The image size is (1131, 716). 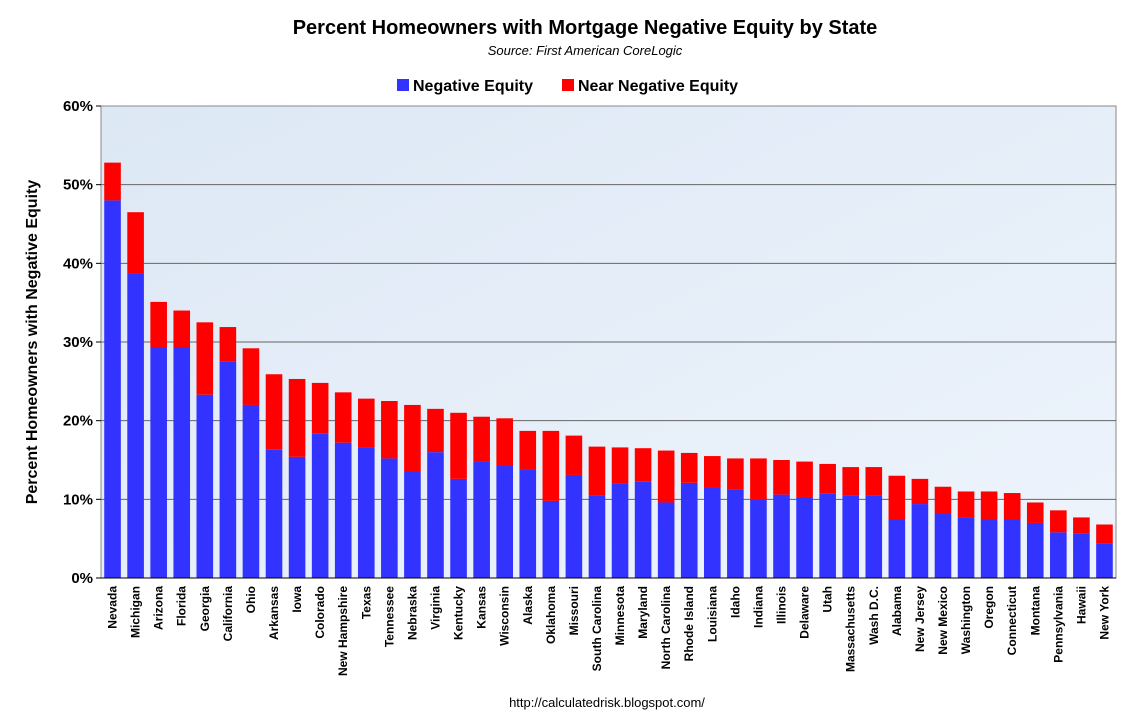 I want to click on bar-negative-equity-florida, so click(x=182, y=462).